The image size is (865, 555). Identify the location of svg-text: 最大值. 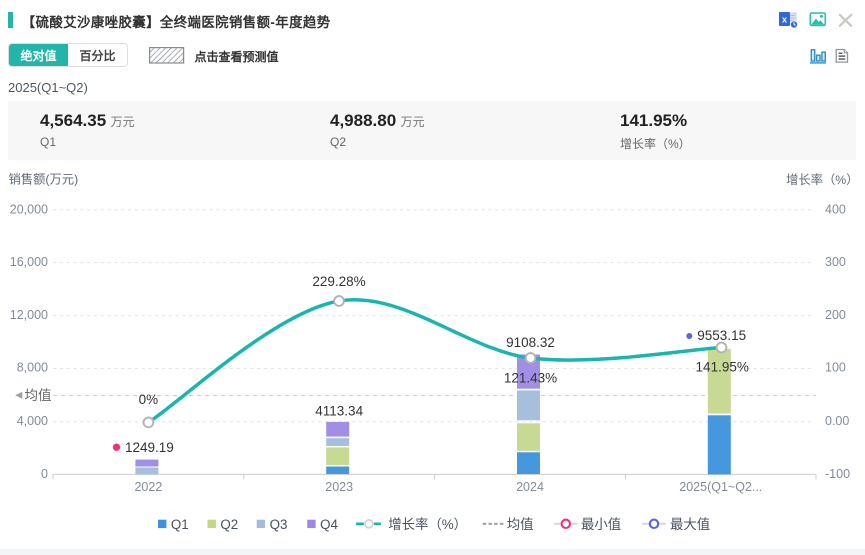
(690, 524).